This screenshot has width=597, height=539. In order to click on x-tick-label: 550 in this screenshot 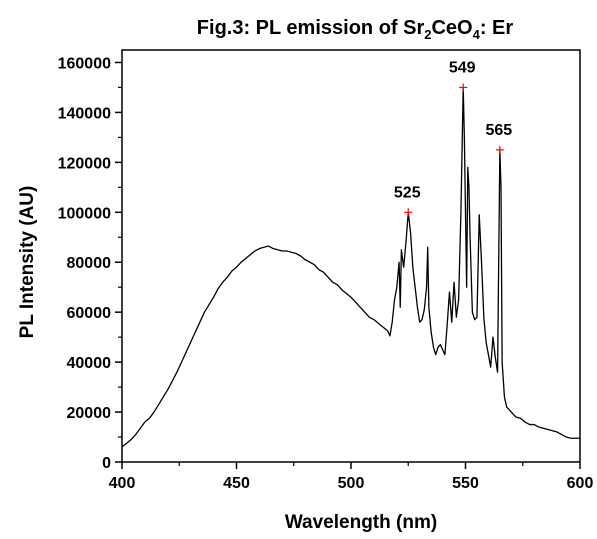, I will do `click(465, 483)`.